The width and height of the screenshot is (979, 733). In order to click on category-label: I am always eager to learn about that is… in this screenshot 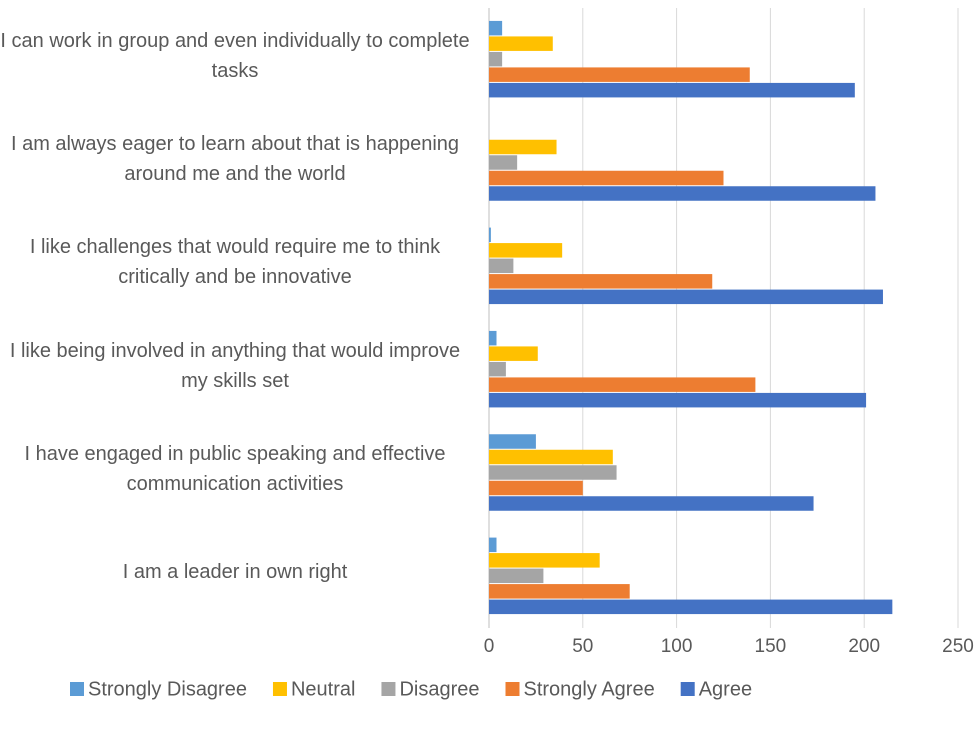, I will do `click(235, 159)`.